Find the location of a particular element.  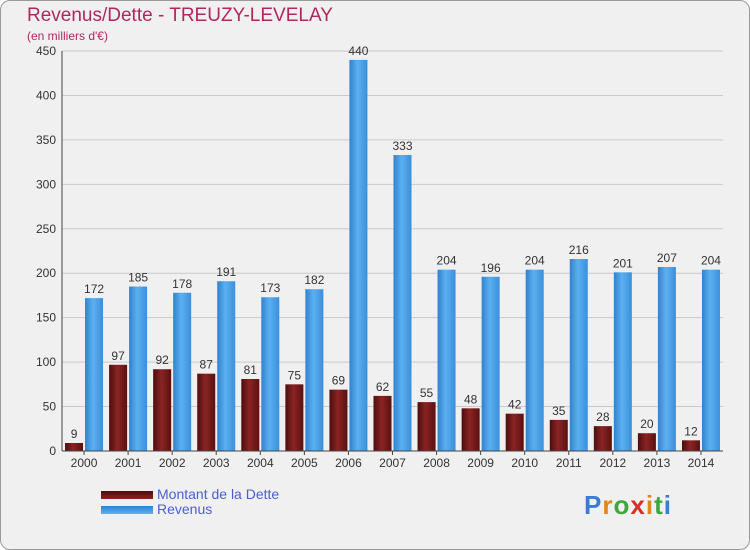

data-label-debt: 28 is located at coordinates (603, 417).